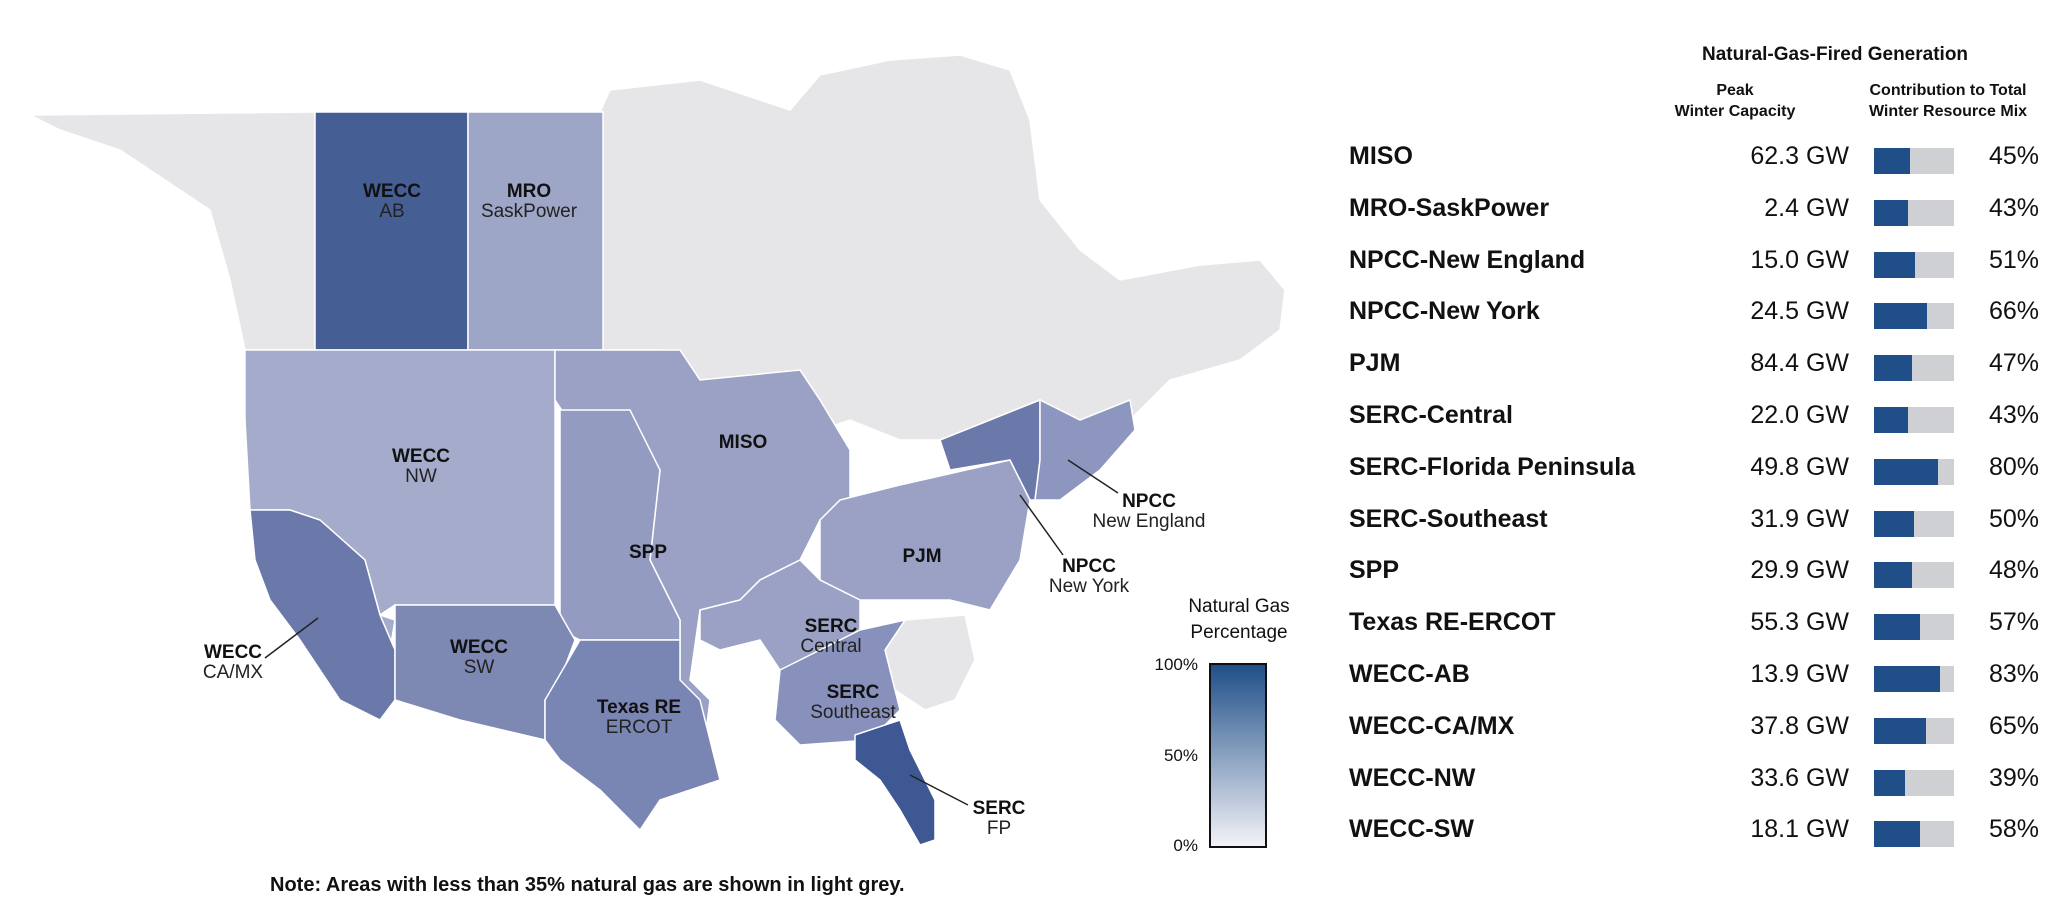  What do you see at coordinates (1238, 606) in the screenshot?
I see `legend-title-1: Natural Gas` at bounding box center [1238, 606].